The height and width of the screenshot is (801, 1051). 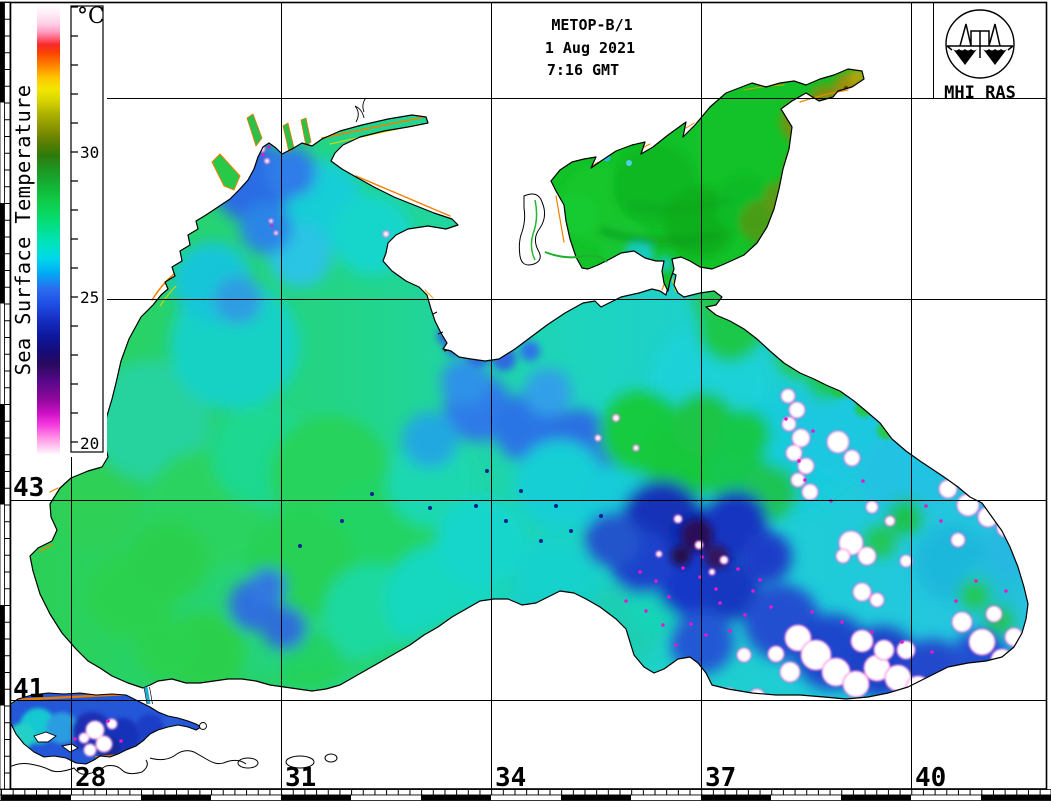 I want to click on colorbar-gradient, so click(x=48, y=229).